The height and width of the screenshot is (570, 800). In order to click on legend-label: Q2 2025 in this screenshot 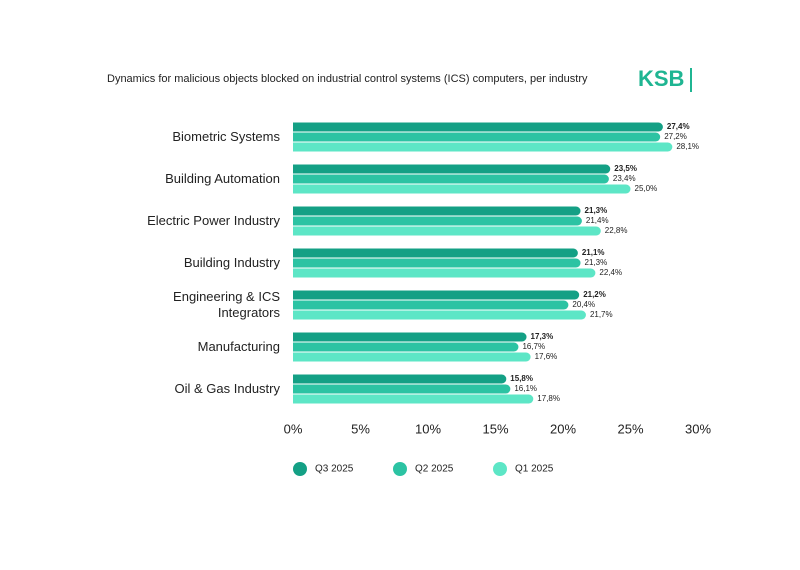, I will do `click(434, 469)`.